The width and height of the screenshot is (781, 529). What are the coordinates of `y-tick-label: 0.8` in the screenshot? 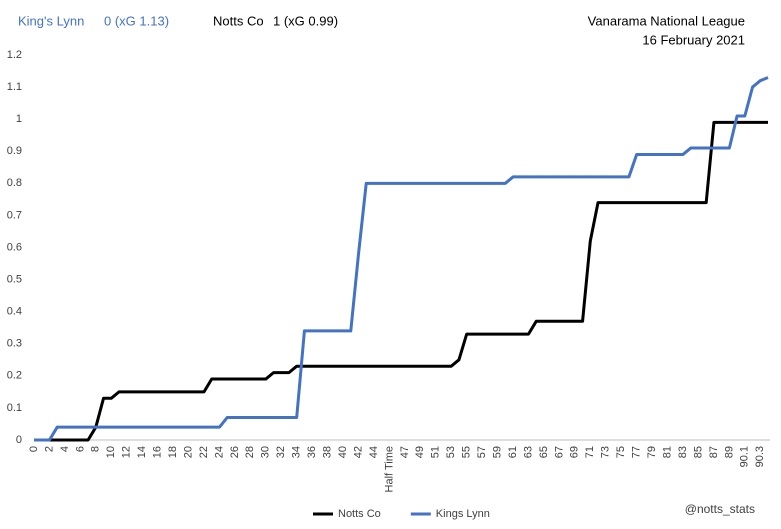 It's located at (14, 183).